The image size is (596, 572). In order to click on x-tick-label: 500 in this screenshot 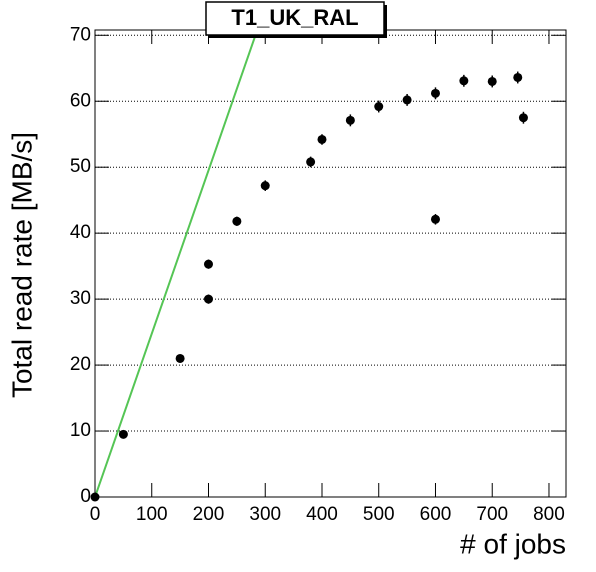, I will do `click(379, 514)`.